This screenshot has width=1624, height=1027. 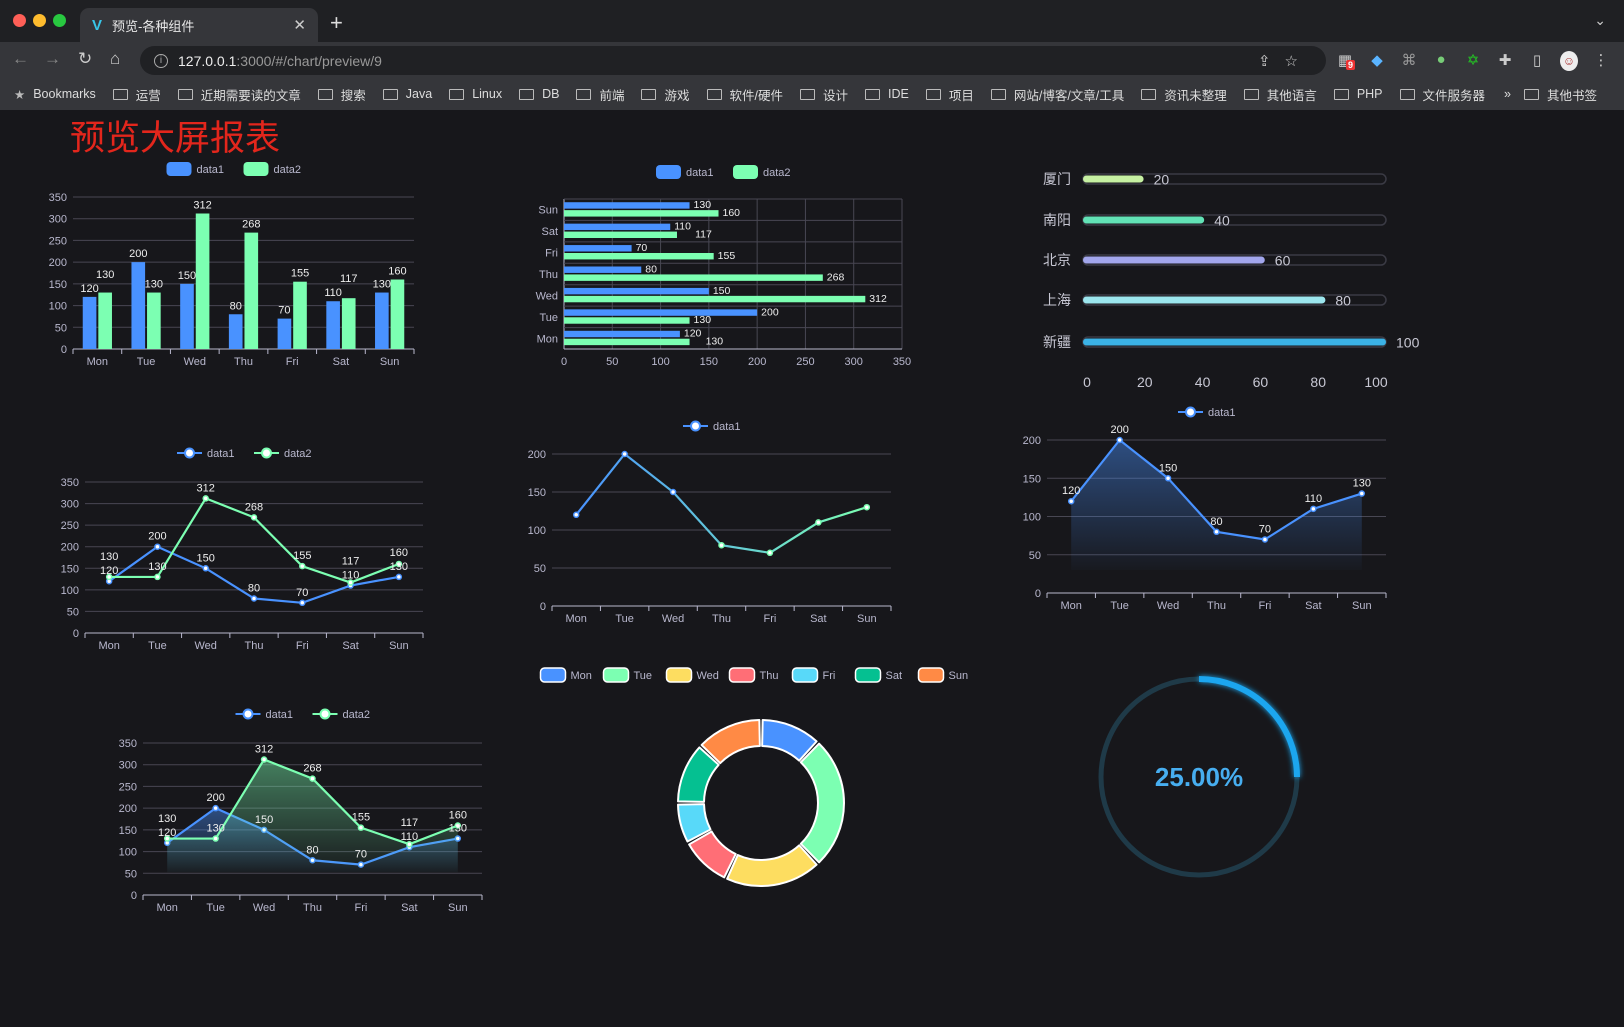 I want to click on donut-slice-sun, so click(x=730, y=742).